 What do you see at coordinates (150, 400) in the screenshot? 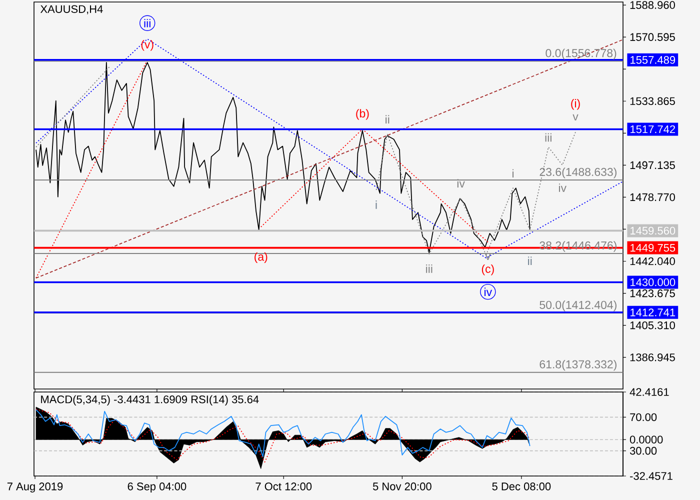
I see `chart-title: MACD(5,34,5) -3.4431 1.6909 RSI(14) 35.64` at bounding box center [150, 400].